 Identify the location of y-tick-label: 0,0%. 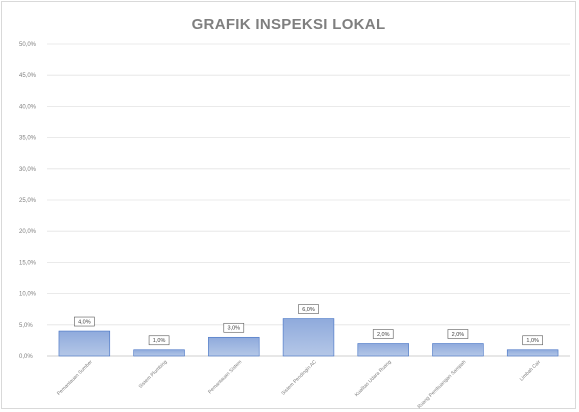
(26, 357).